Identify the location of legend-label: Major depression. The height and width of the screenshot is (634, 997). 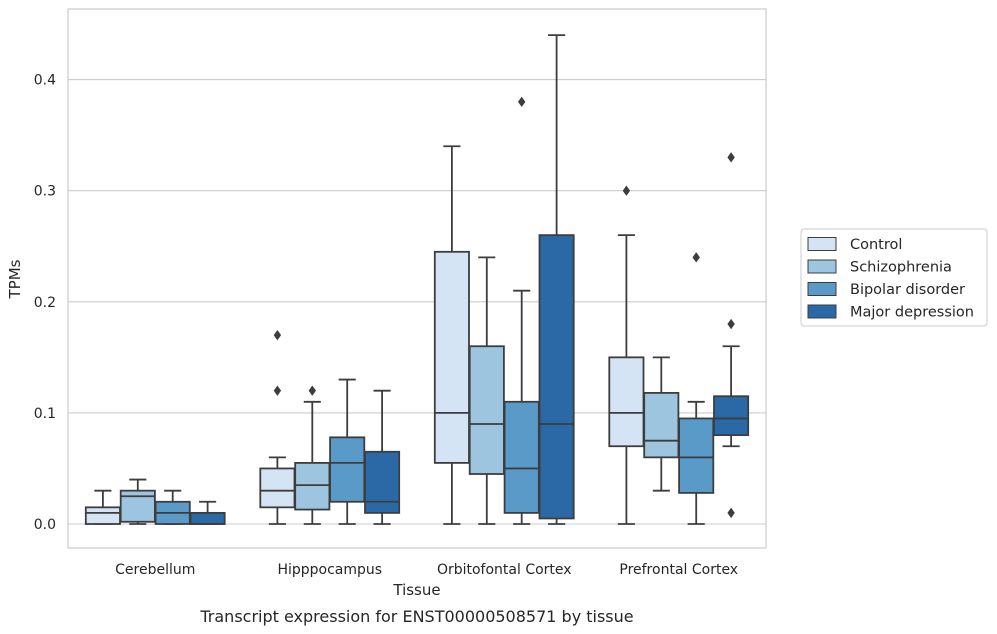
(912, 313).